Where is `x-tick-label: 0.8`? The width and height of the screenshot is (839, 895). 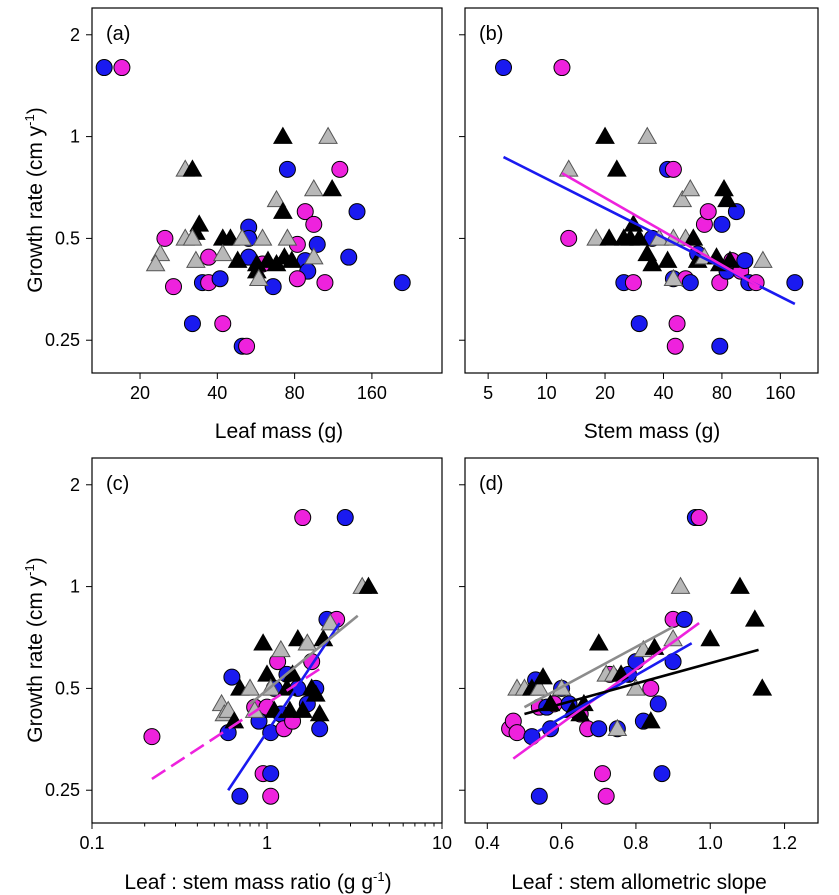
x-tick-label: 0.8 is located at coordinates (635, 843).